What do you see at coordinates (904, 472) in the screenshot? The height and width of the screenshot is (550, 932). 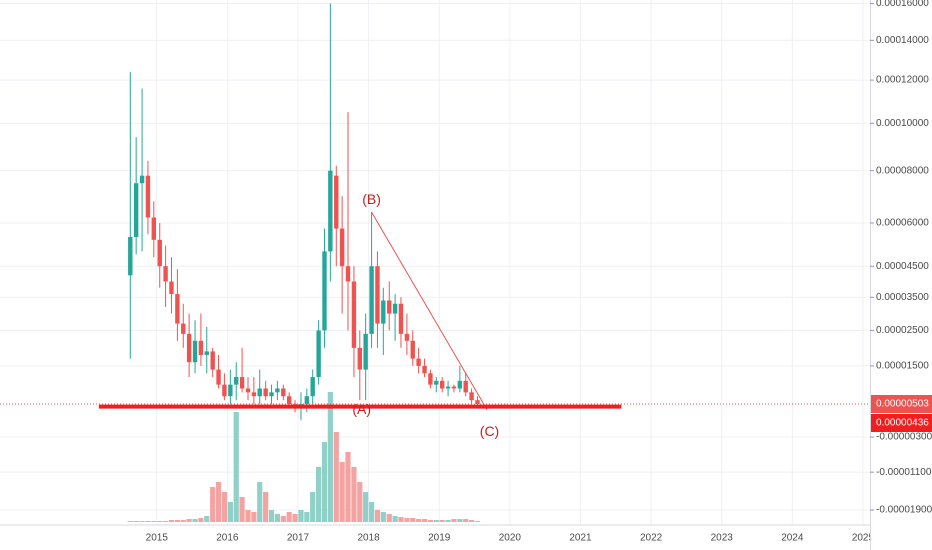 I see `y-tick-label: -0.00001100` at bounding box center [904, 472].